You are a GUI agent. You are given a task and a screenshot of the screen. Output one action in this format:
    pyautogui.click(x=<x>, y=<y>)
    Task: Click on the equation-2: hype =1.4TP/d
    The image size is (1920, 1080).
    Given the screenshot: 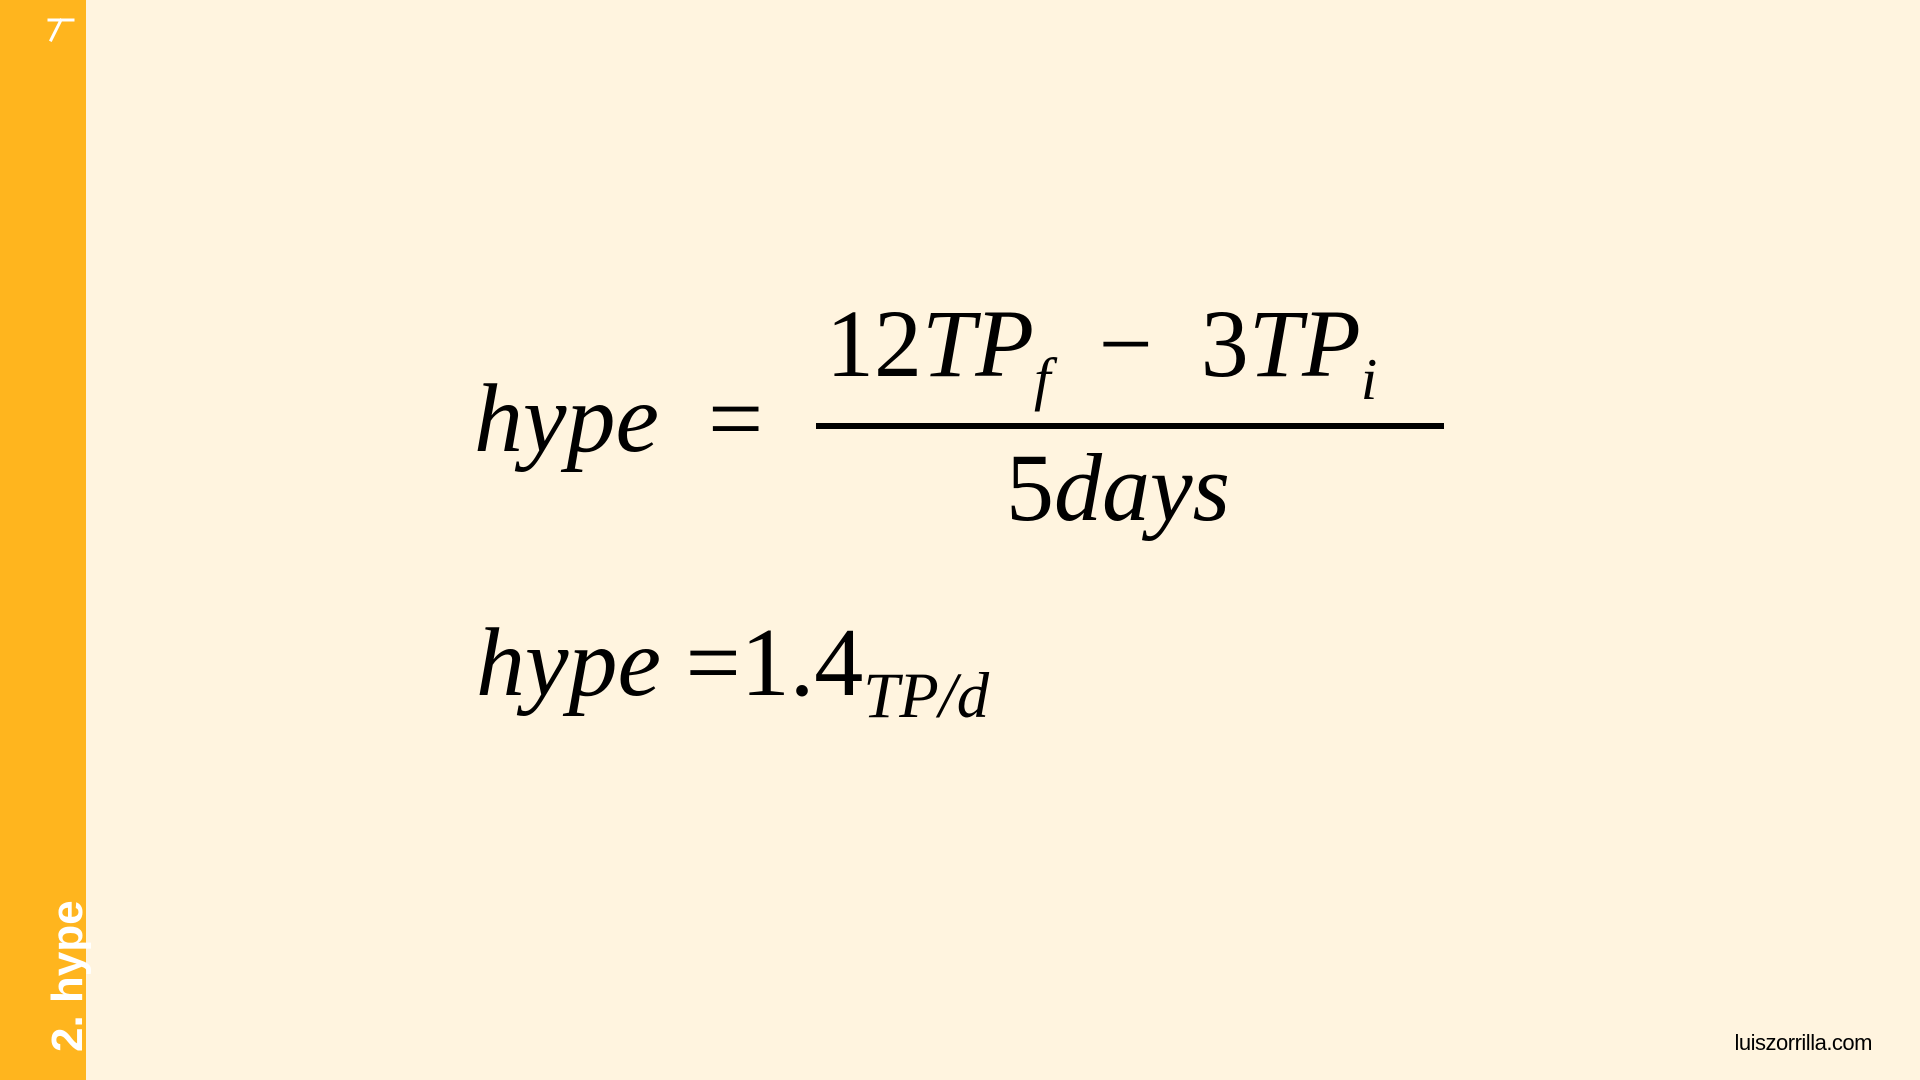 What is the action you would take?
    pyautogui.click(x=732, y=670)
    